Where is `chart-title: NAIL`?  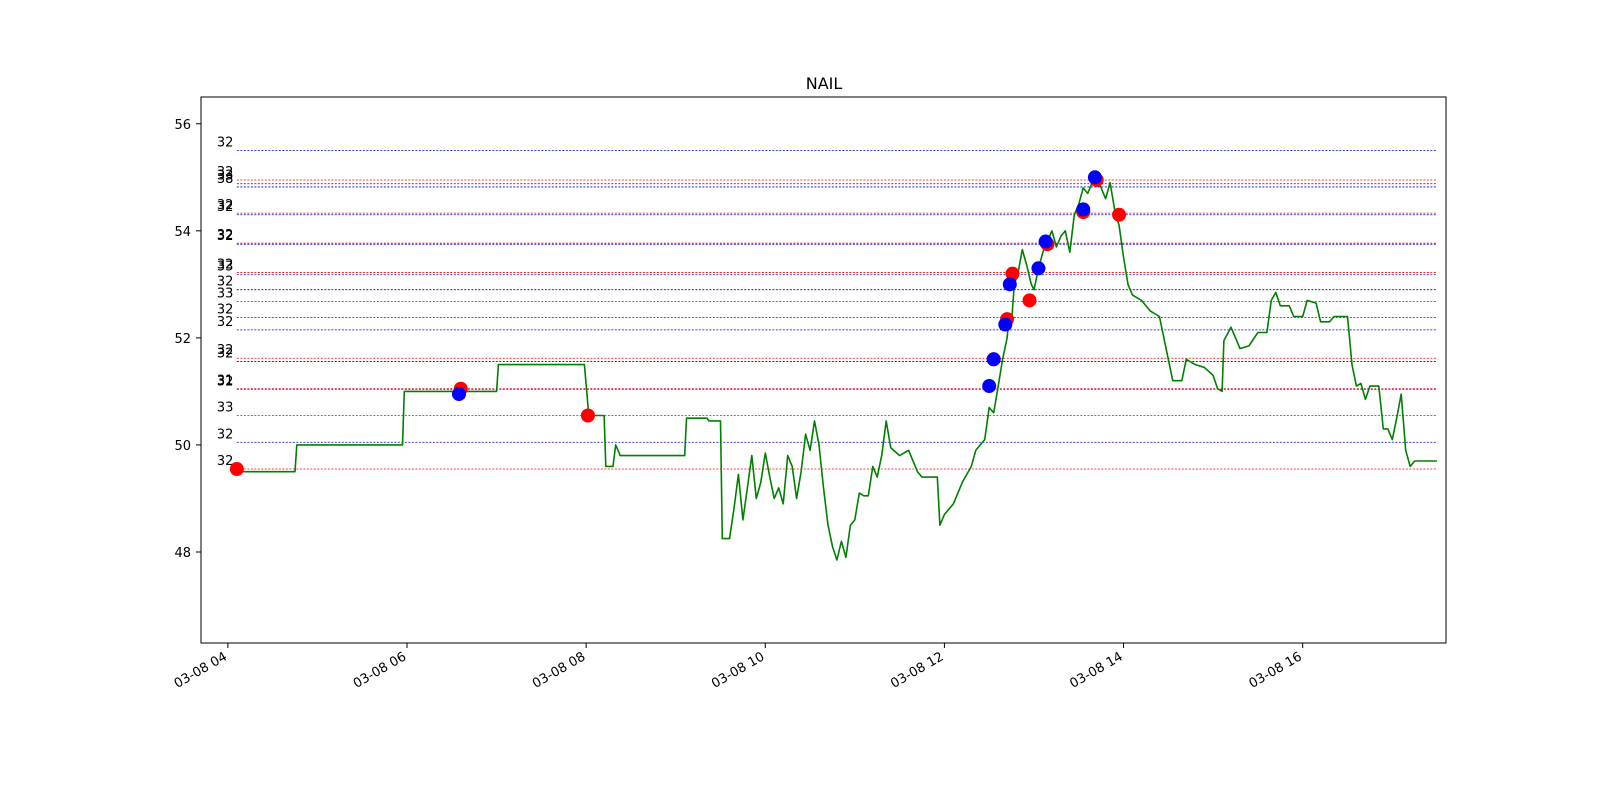 chart-title: NAIL is located at coordinates (824, 83).